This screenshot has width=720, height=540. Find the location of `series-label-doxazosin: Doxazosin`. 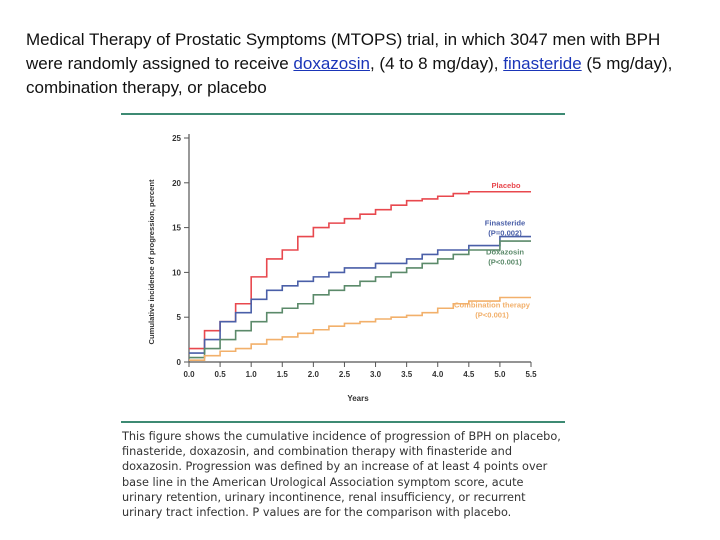

series-label-doxazosin: Doxazosin is located at coordinates (505, 252).